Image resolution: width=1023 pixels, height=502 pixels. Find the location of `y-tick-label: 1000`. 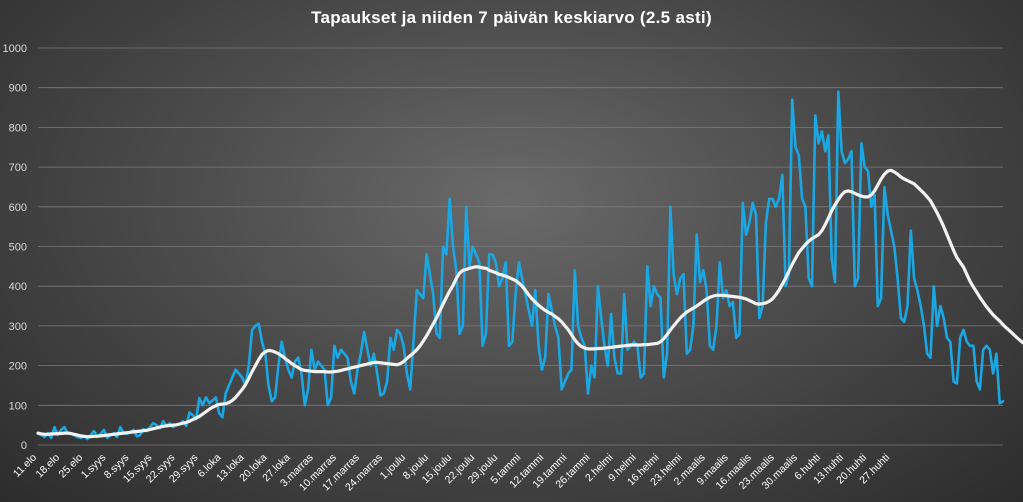

y-tick-label: 1000 is located at coordinates (15, 49).